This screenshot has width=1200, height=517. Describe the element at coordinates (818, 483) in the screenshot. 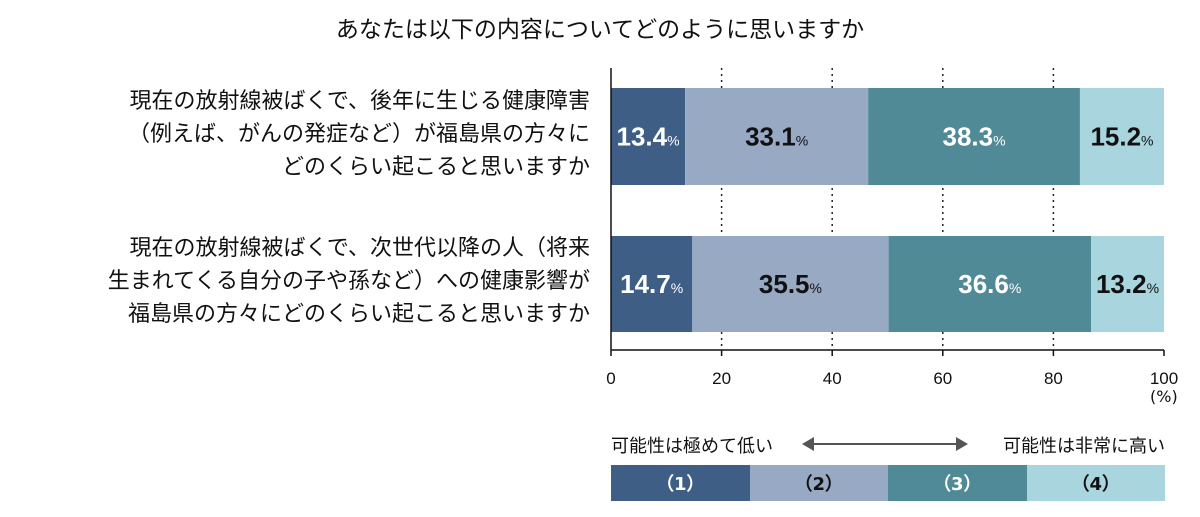

I see `legend-item-2: （2）` at that location.